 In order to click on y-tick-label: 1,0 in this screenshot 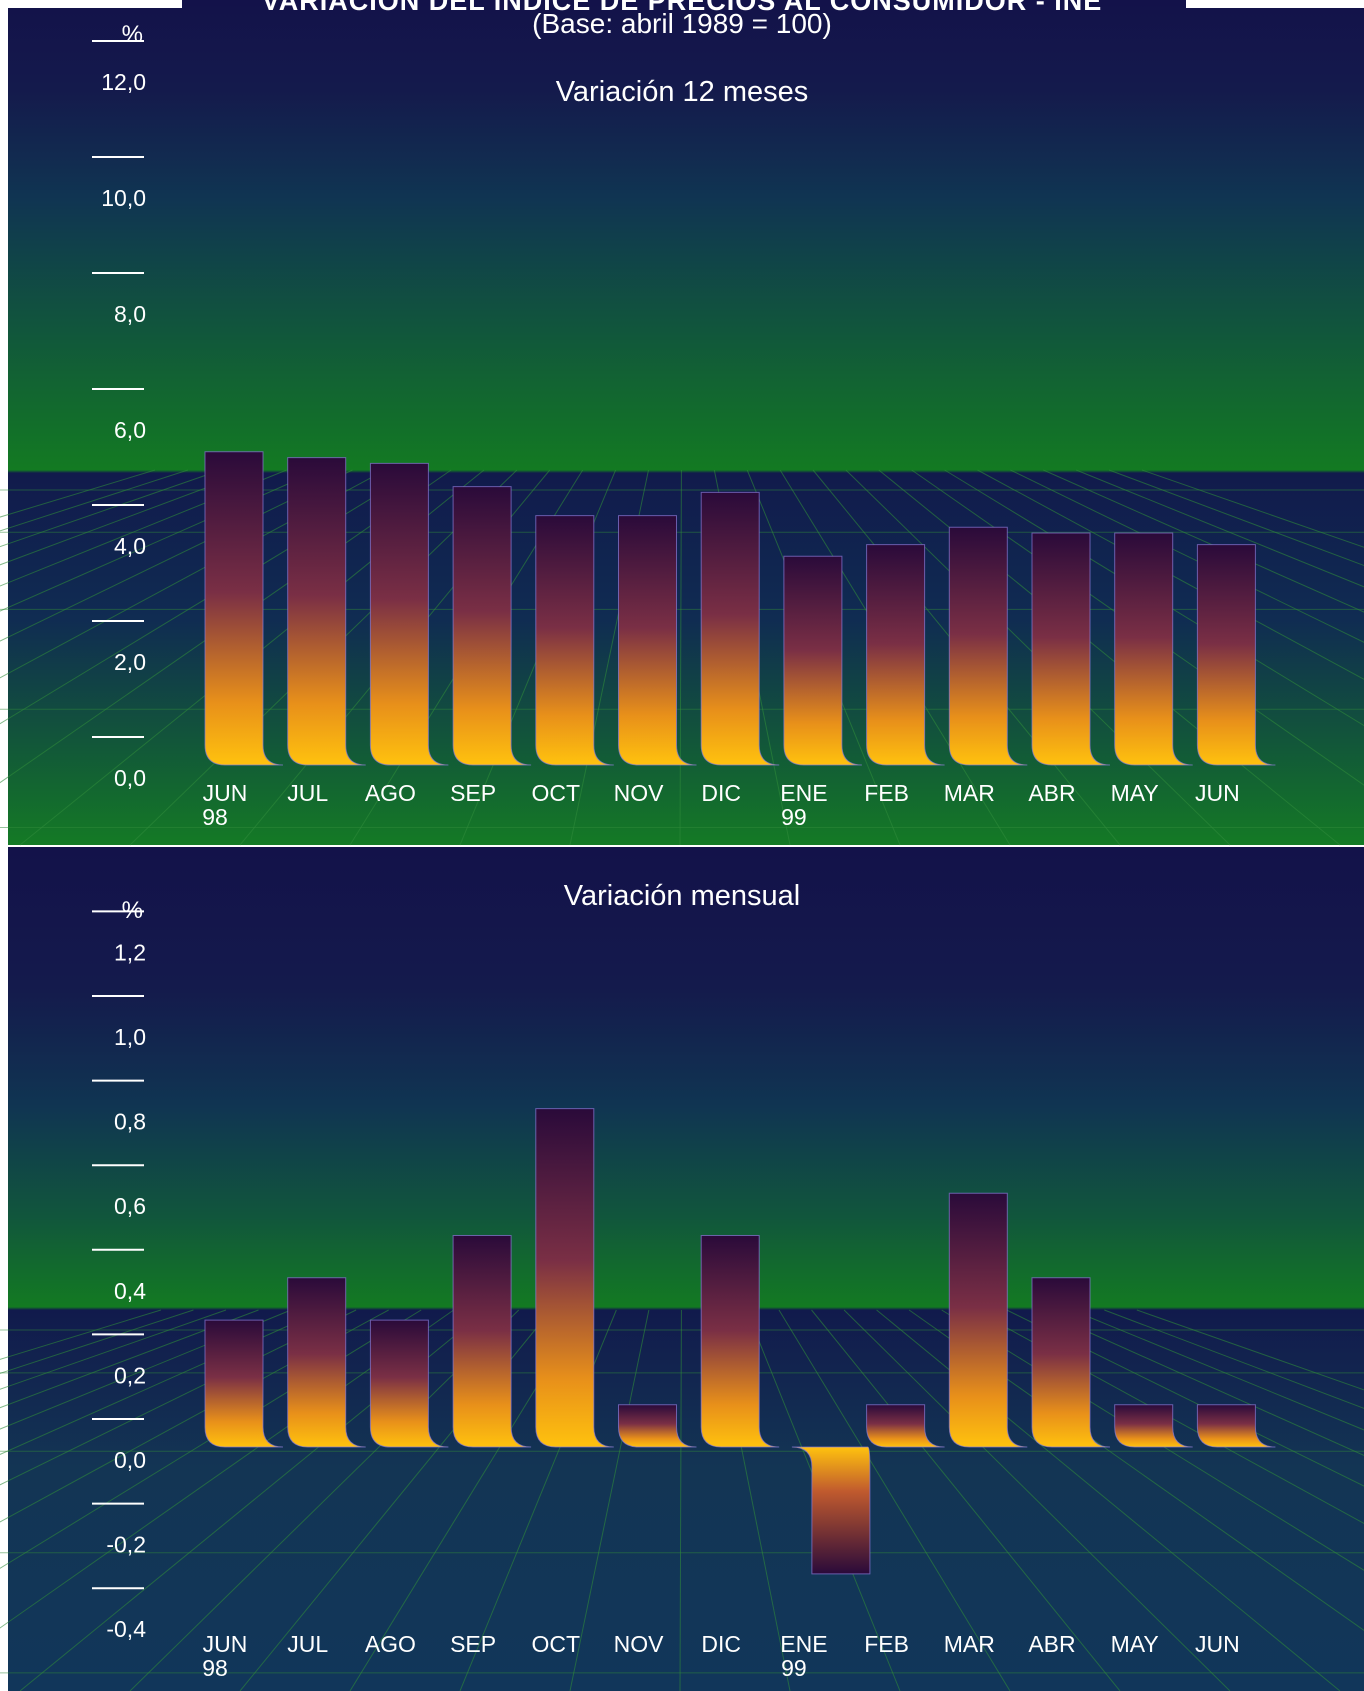, I will do `click(130, 1037)`.